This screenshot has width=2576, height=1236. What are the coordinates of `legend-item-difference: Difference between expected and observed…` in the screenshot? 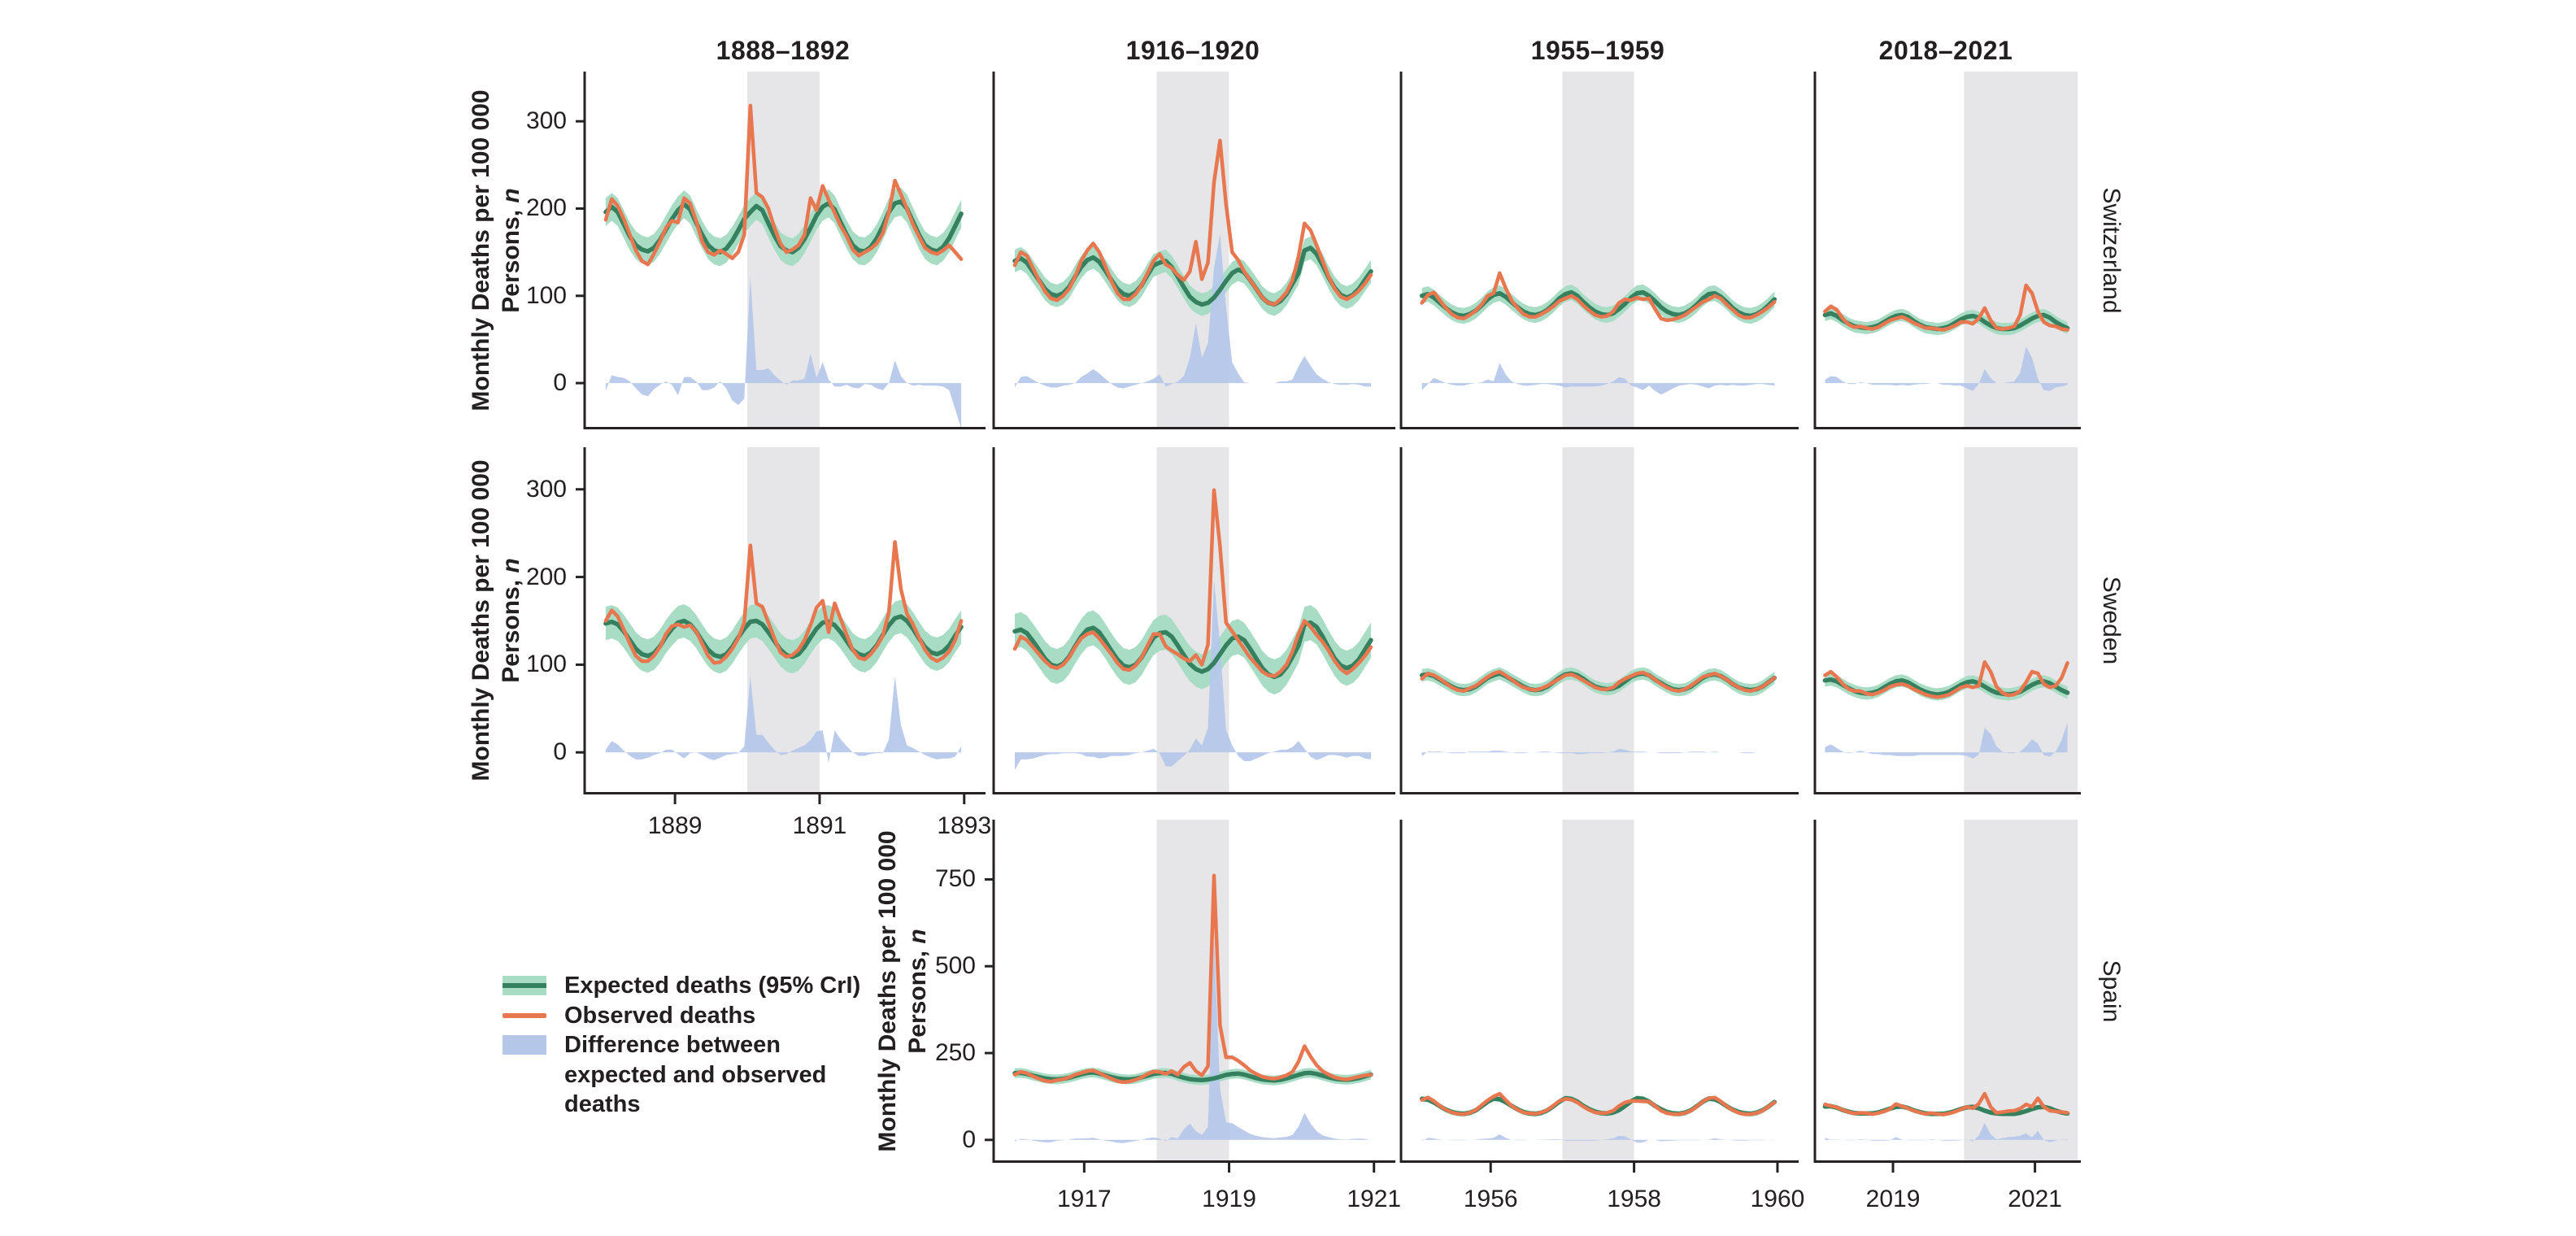 It's located at (684, 1075).